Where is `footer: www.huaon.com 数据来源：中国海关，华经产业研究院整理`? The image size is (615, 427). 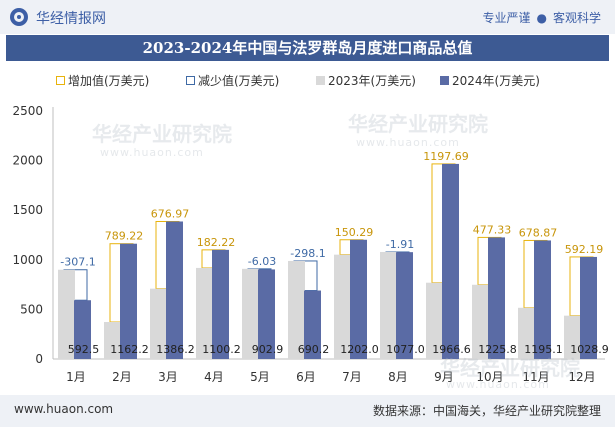 footer: www.huaon.com 数据来源：中国海关，华经产业研究院整理 is located at coordinates (307, 411).